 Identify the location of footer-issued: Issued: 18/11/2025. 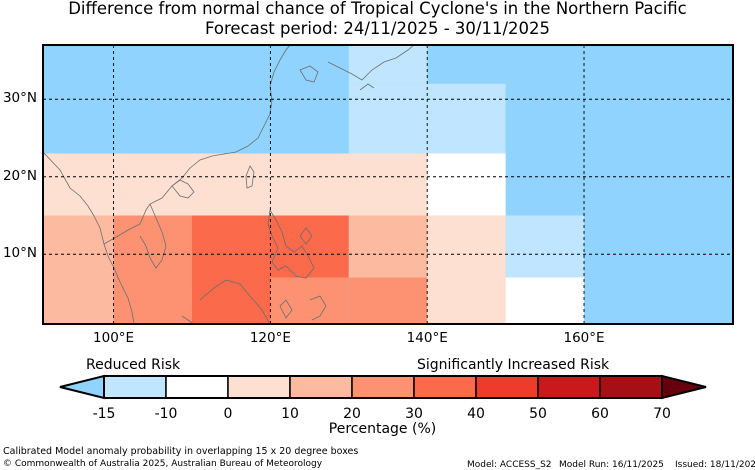
(715, 465).